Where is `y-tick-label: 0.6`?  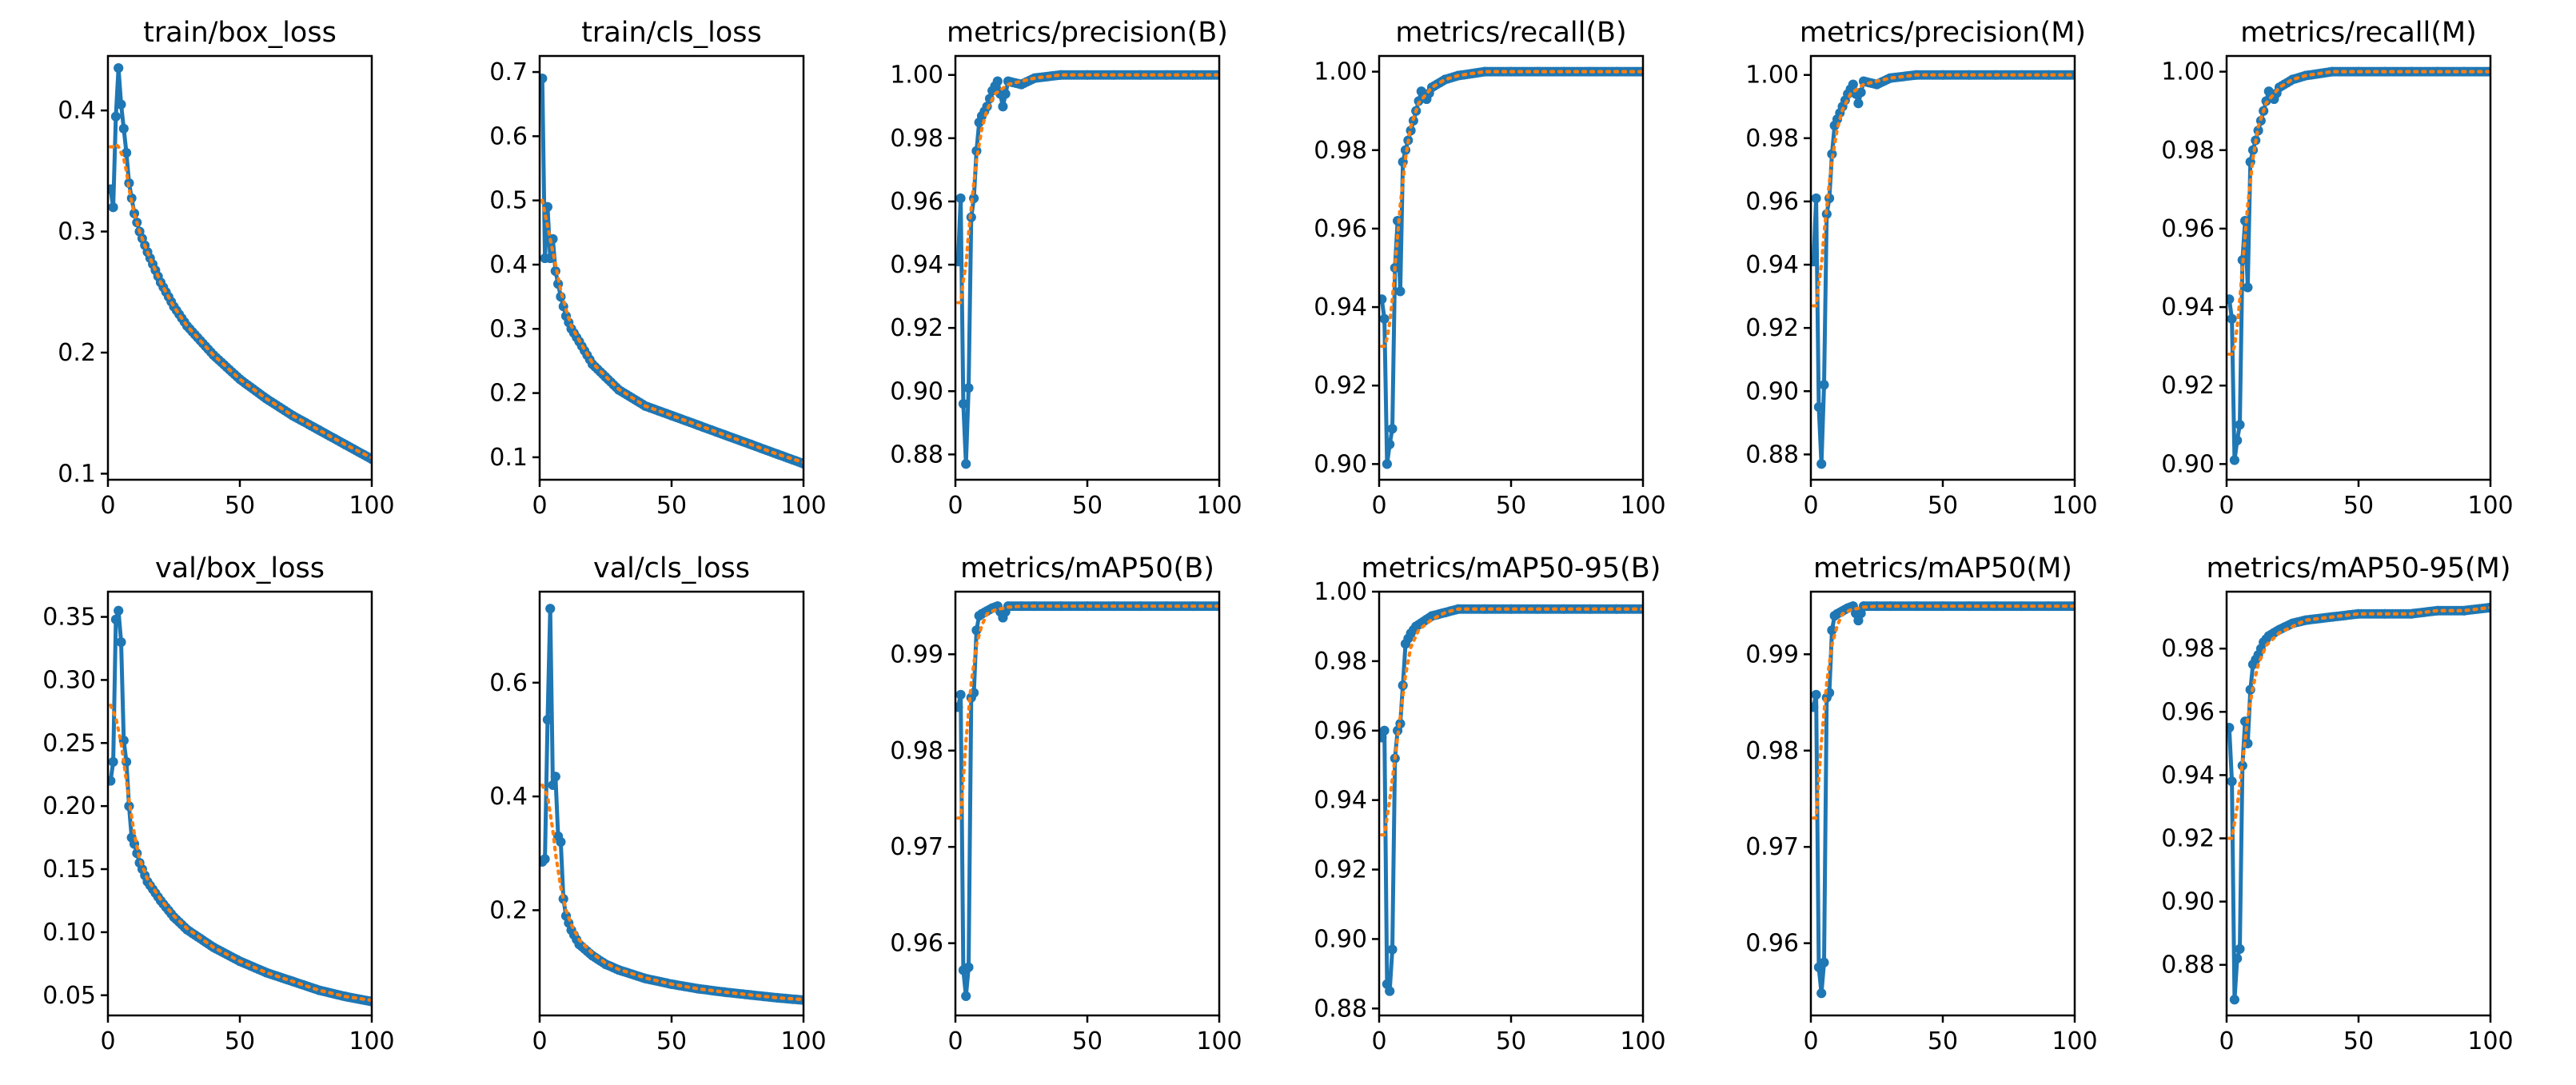
y-tick-label: 0.6 is located at coordinates (508, 136).